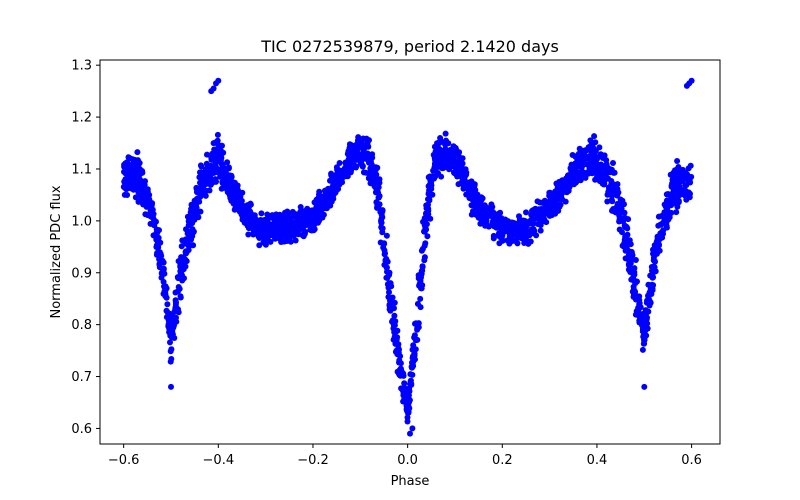  Describe the element at coordinates (81, 118) in the screenshot. I see `y-tick-label: 1.2` at that location.